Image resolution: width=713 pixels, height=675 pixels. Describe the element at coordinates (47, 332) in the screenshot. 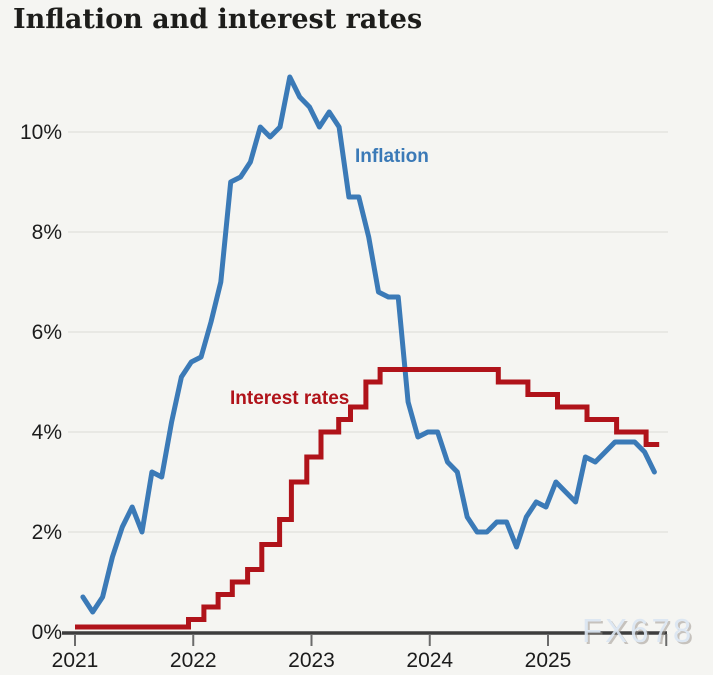

I see `y-tick-label-6%: 6%` at that location.